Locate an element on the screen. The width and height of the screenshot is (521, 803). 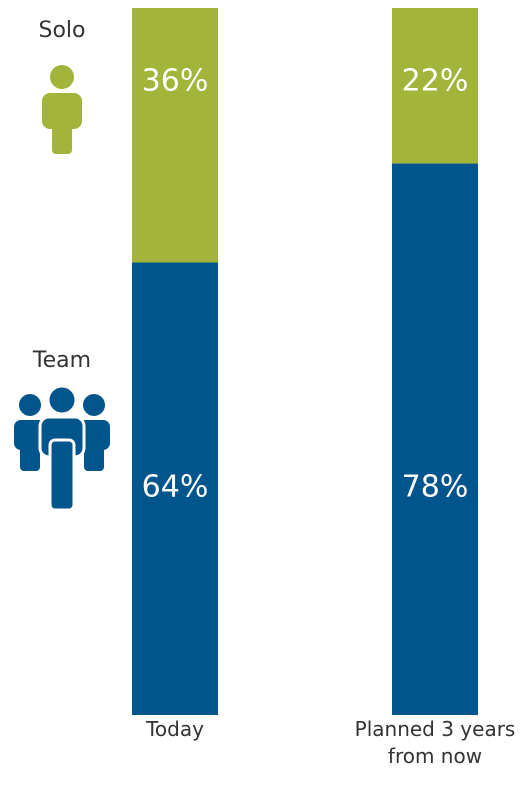
x-tick-label: Planned 3 years from now is located at coordinates (435, 742).